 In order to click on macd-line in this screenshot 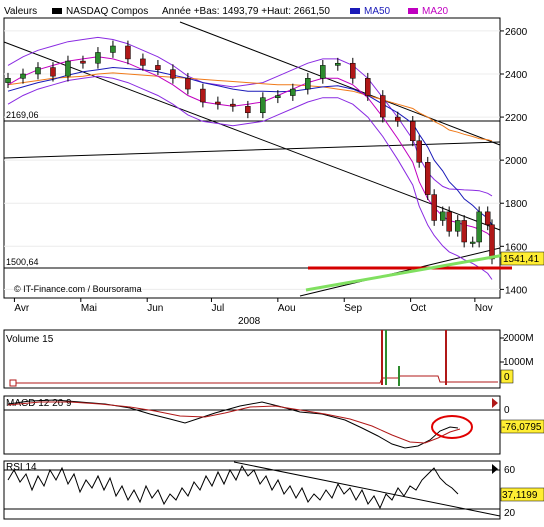, I will do `click(233, 424)`.